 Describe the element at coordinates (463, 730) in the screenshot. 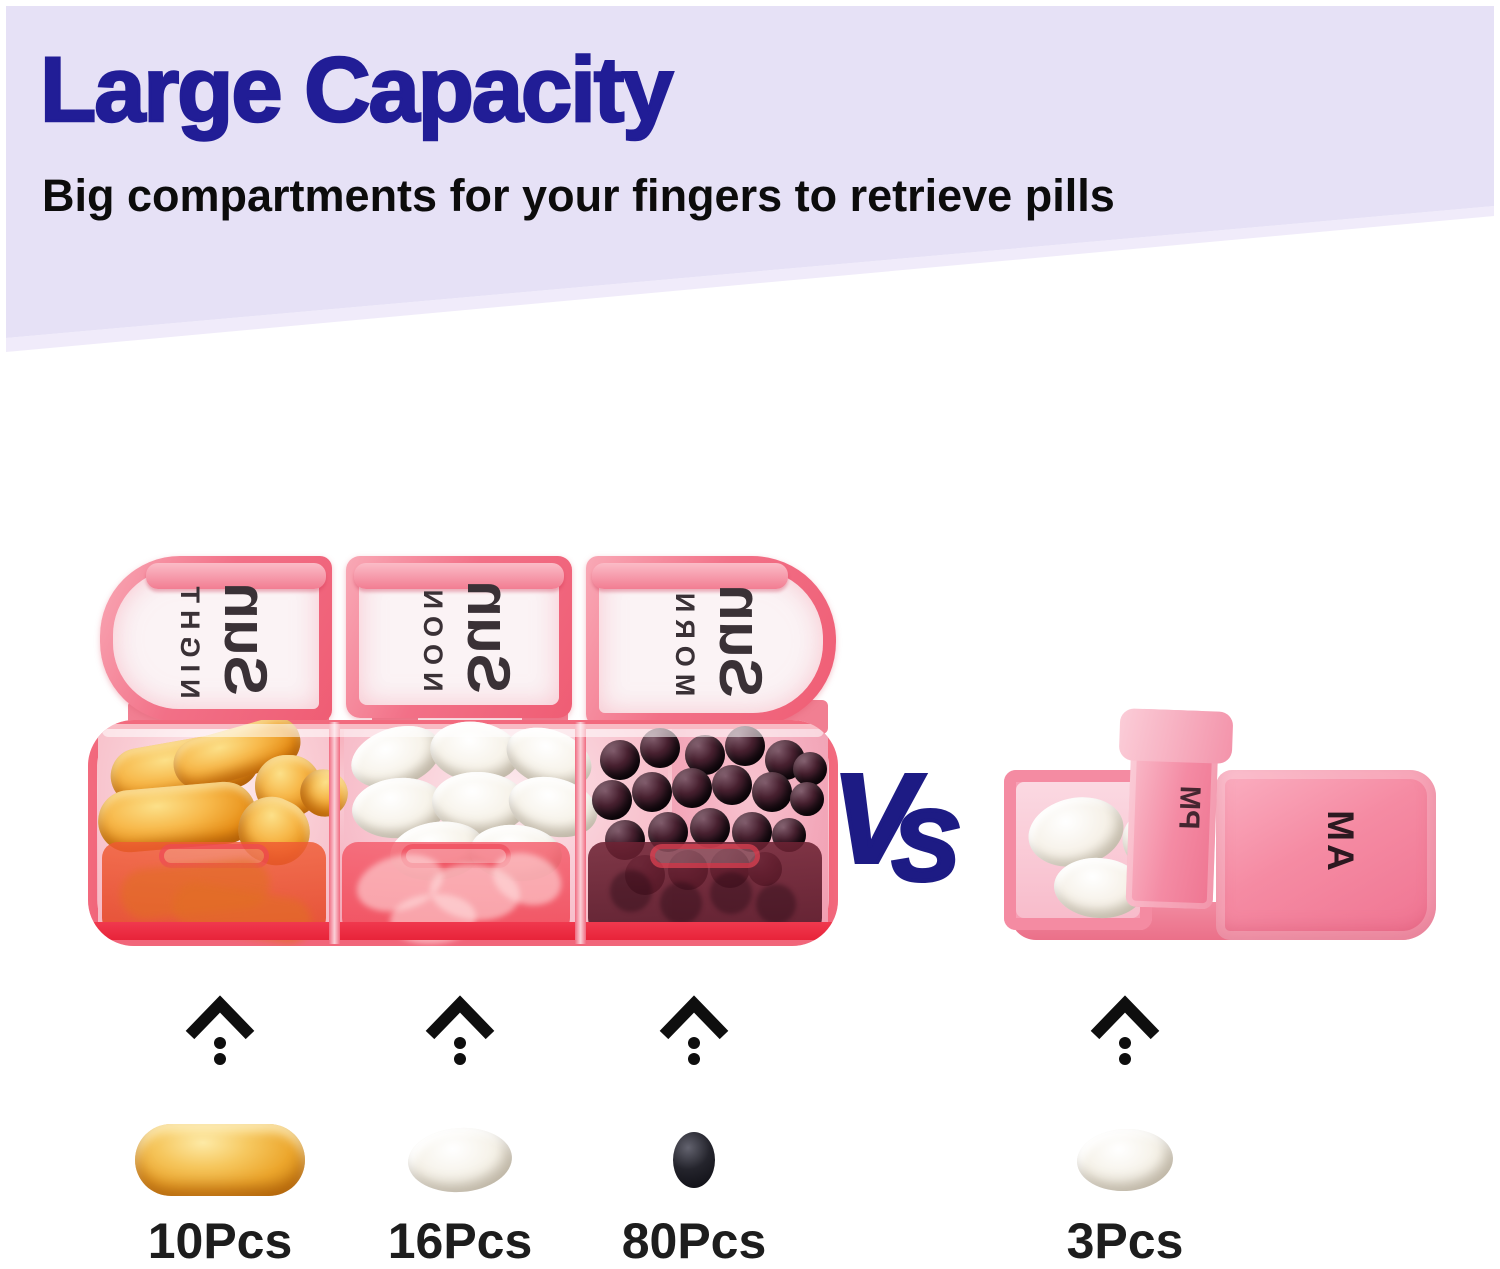

I see `body-rim-highlight` at that location.